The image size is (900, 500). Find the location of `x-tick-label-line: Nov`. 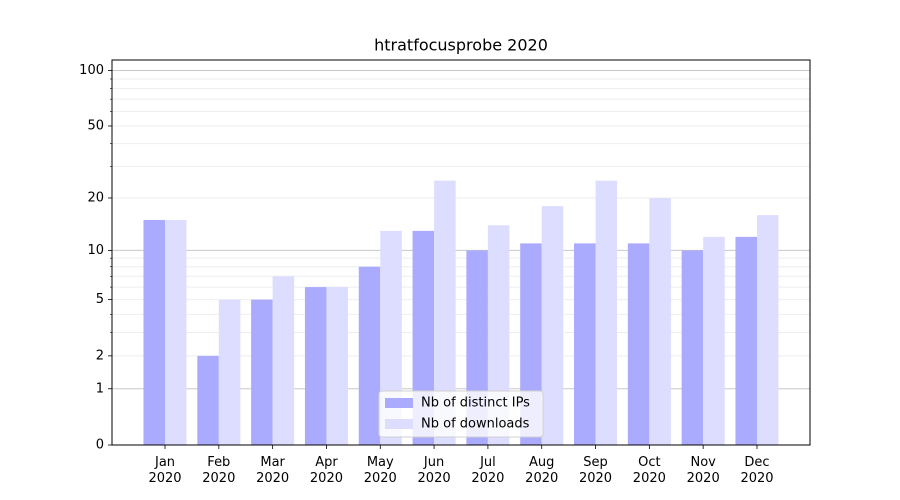

x-tick-label-line: Nov is located at coordinates (703, 462).